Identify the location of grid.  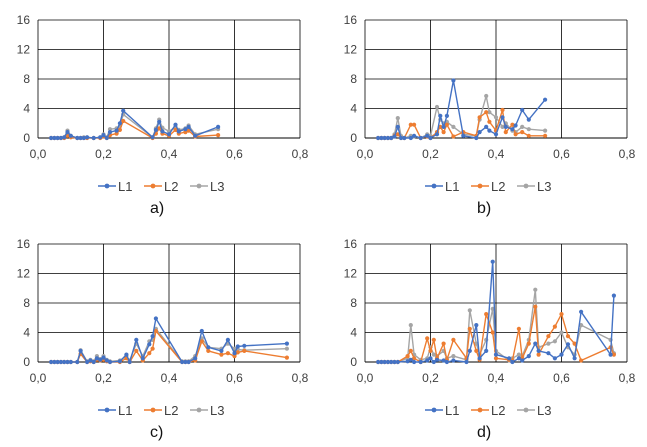
(496, 79).